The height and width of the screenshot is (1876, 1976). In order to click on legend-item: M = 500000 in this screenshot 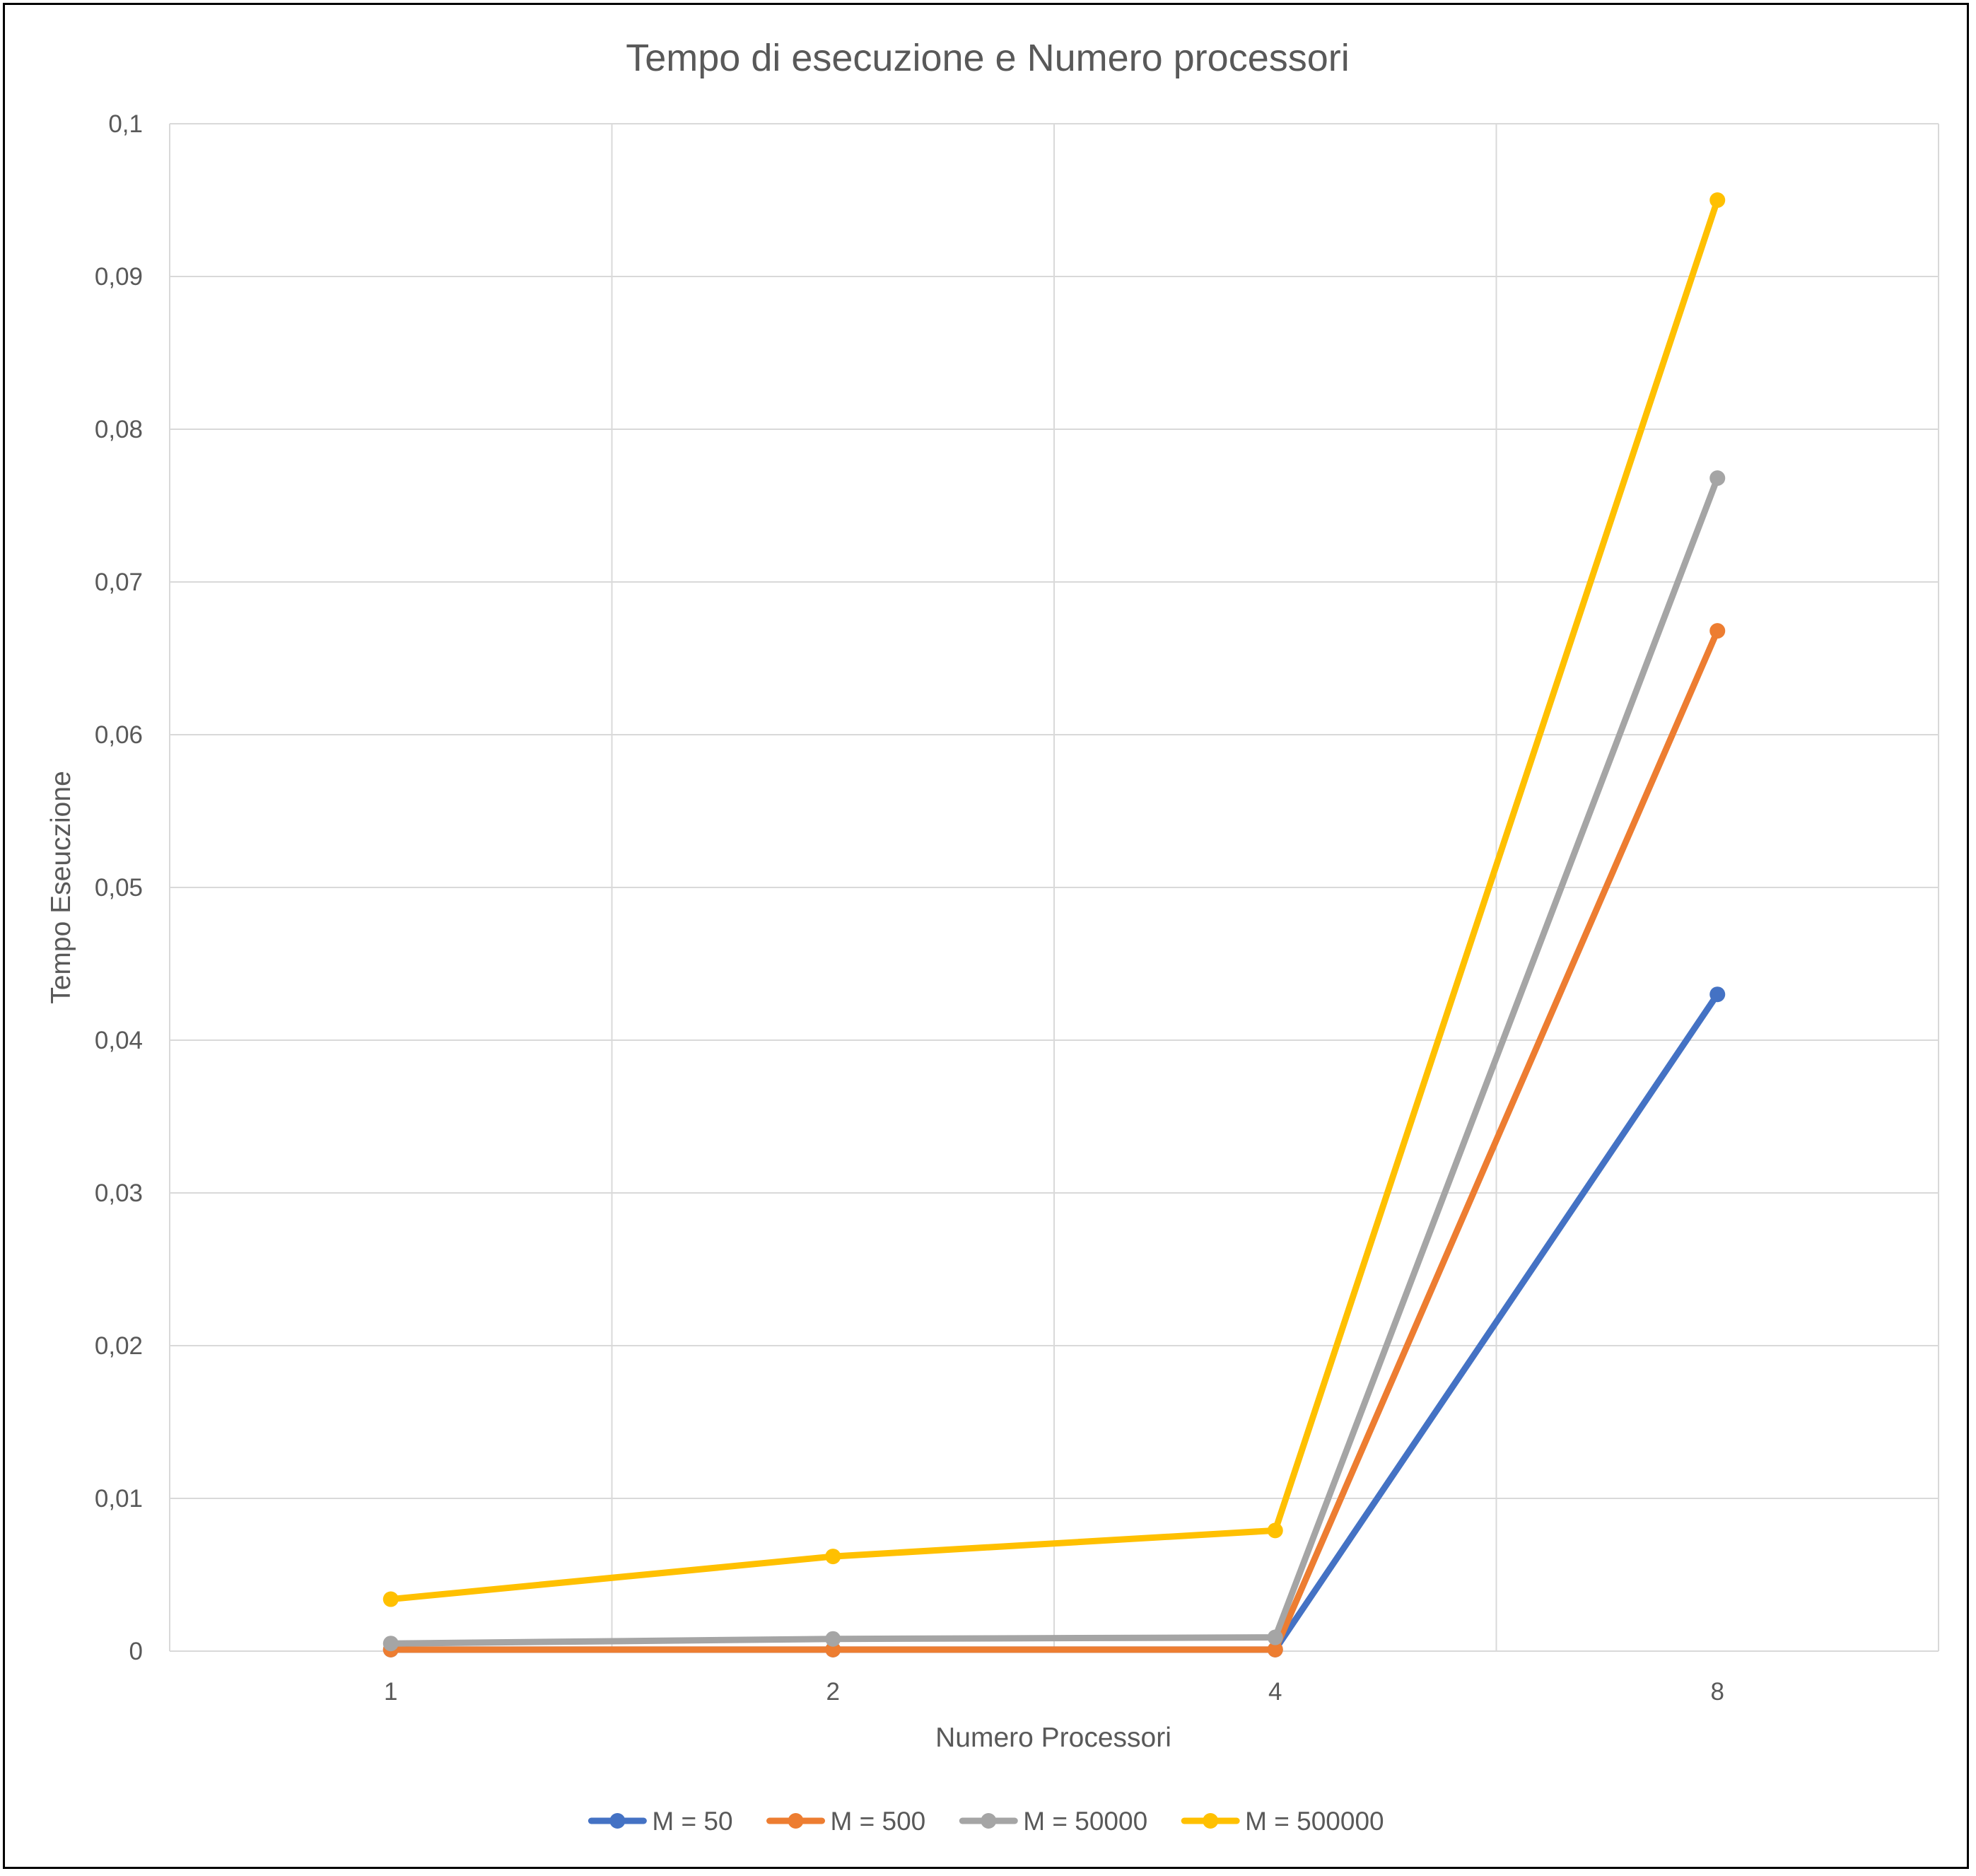, I will do `click(1282, 1821)`.